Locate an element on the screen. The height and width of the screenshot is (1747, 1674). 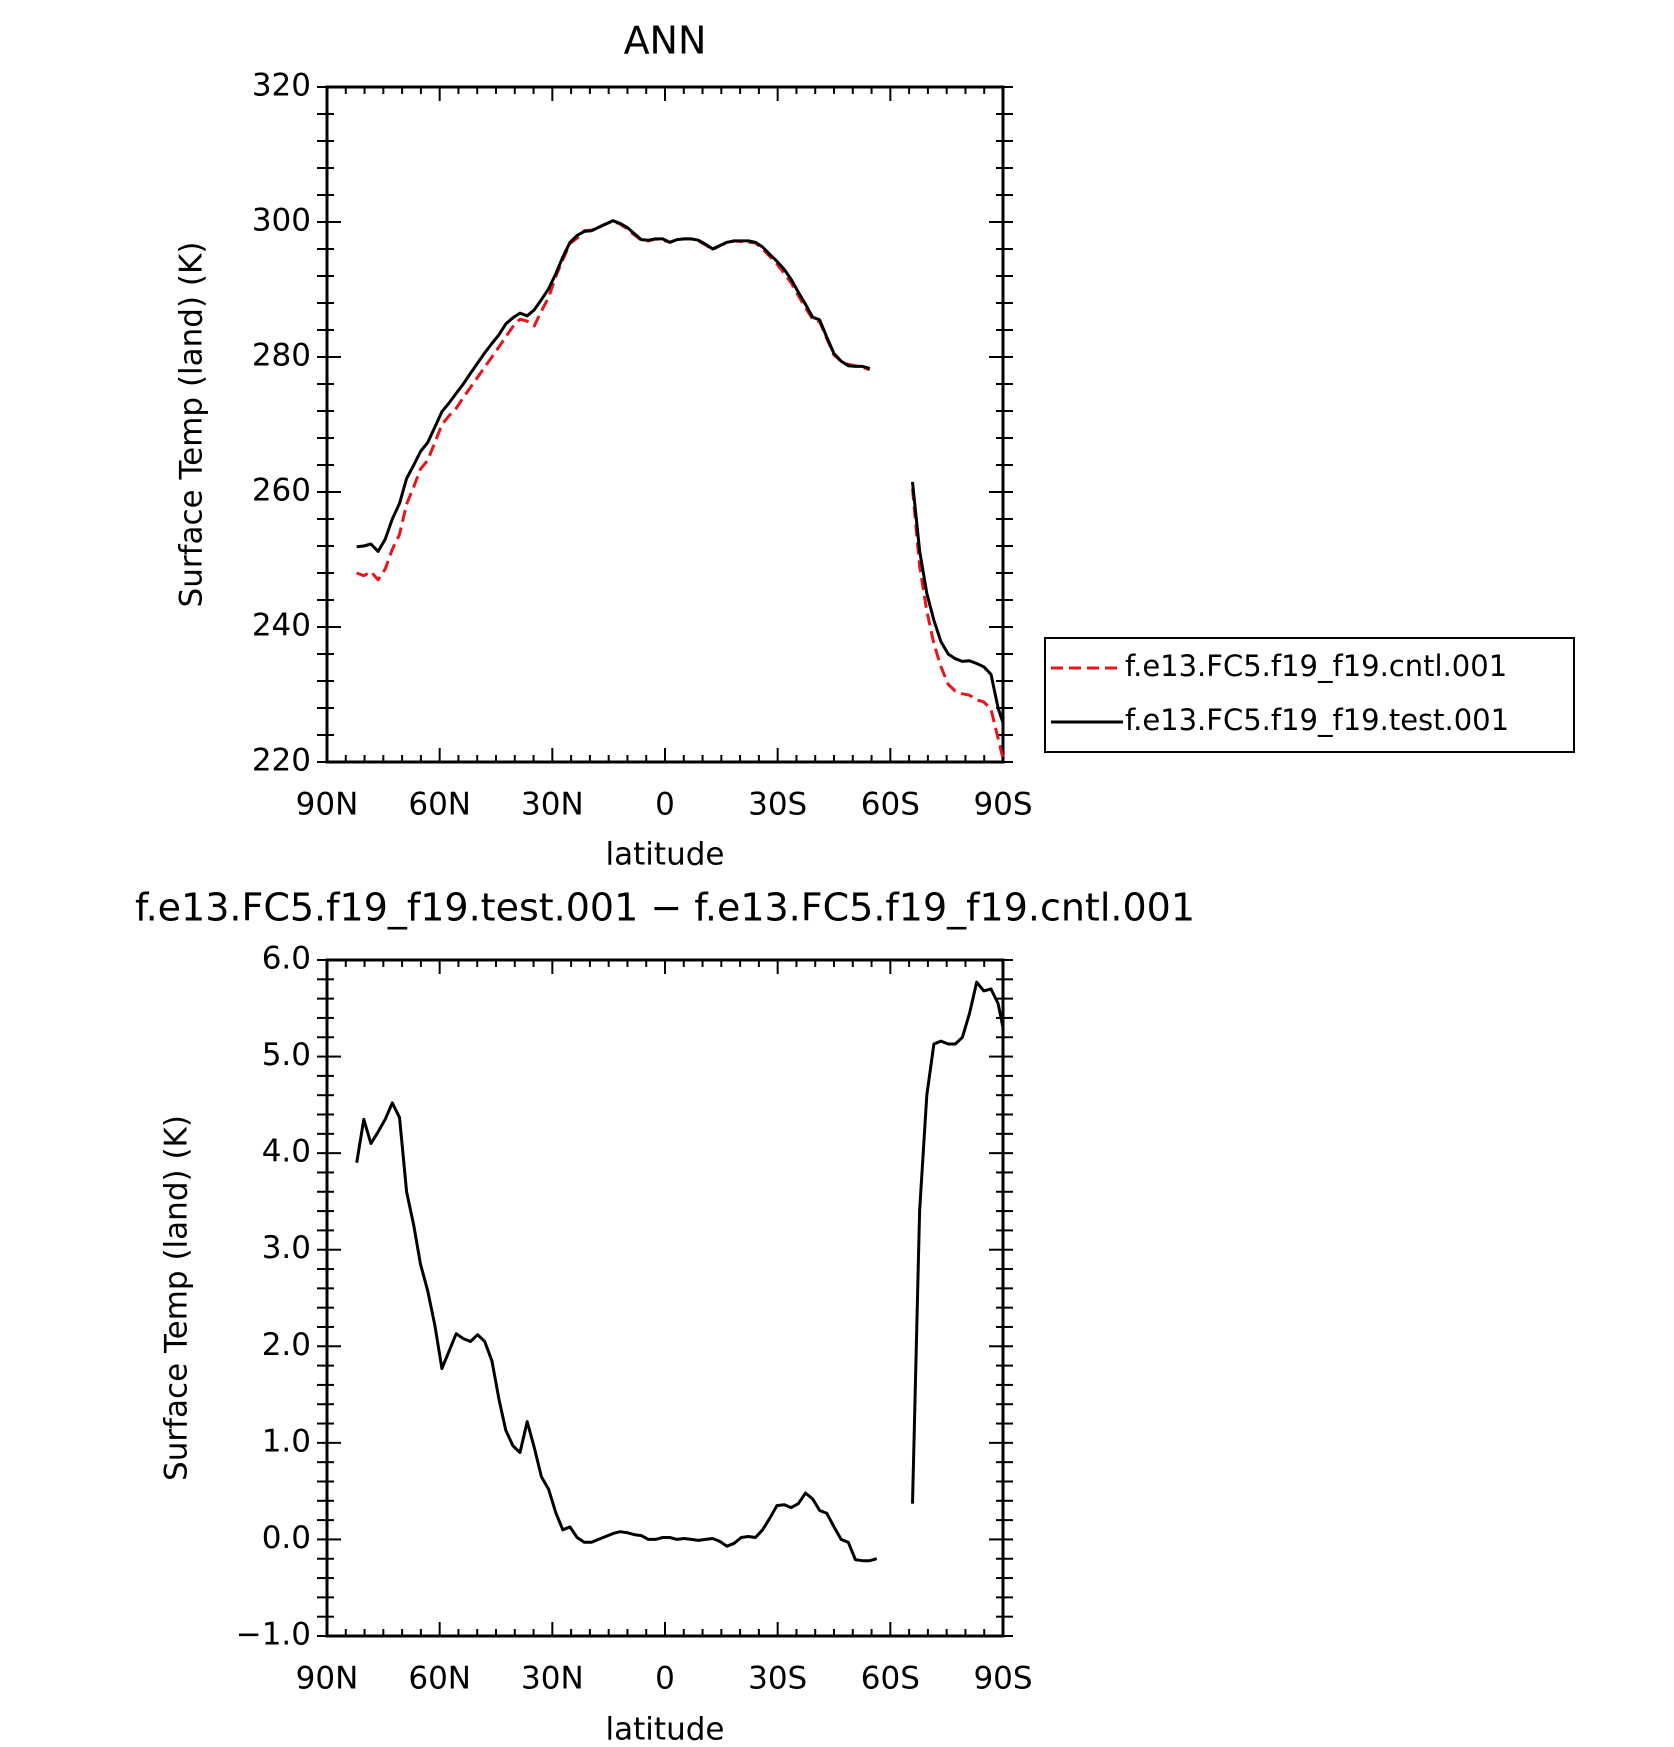
y-tick-label: 5.0 is located at coordinates (286, 1055).